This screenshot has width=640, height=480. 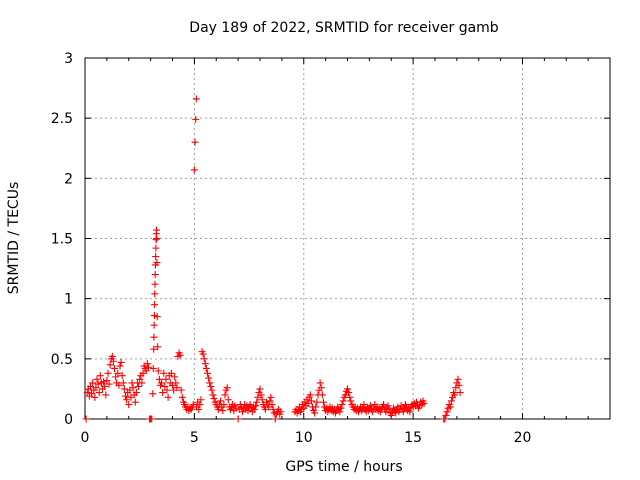 I want to click on y-tick-label: 2, so click(x=68, y=179).